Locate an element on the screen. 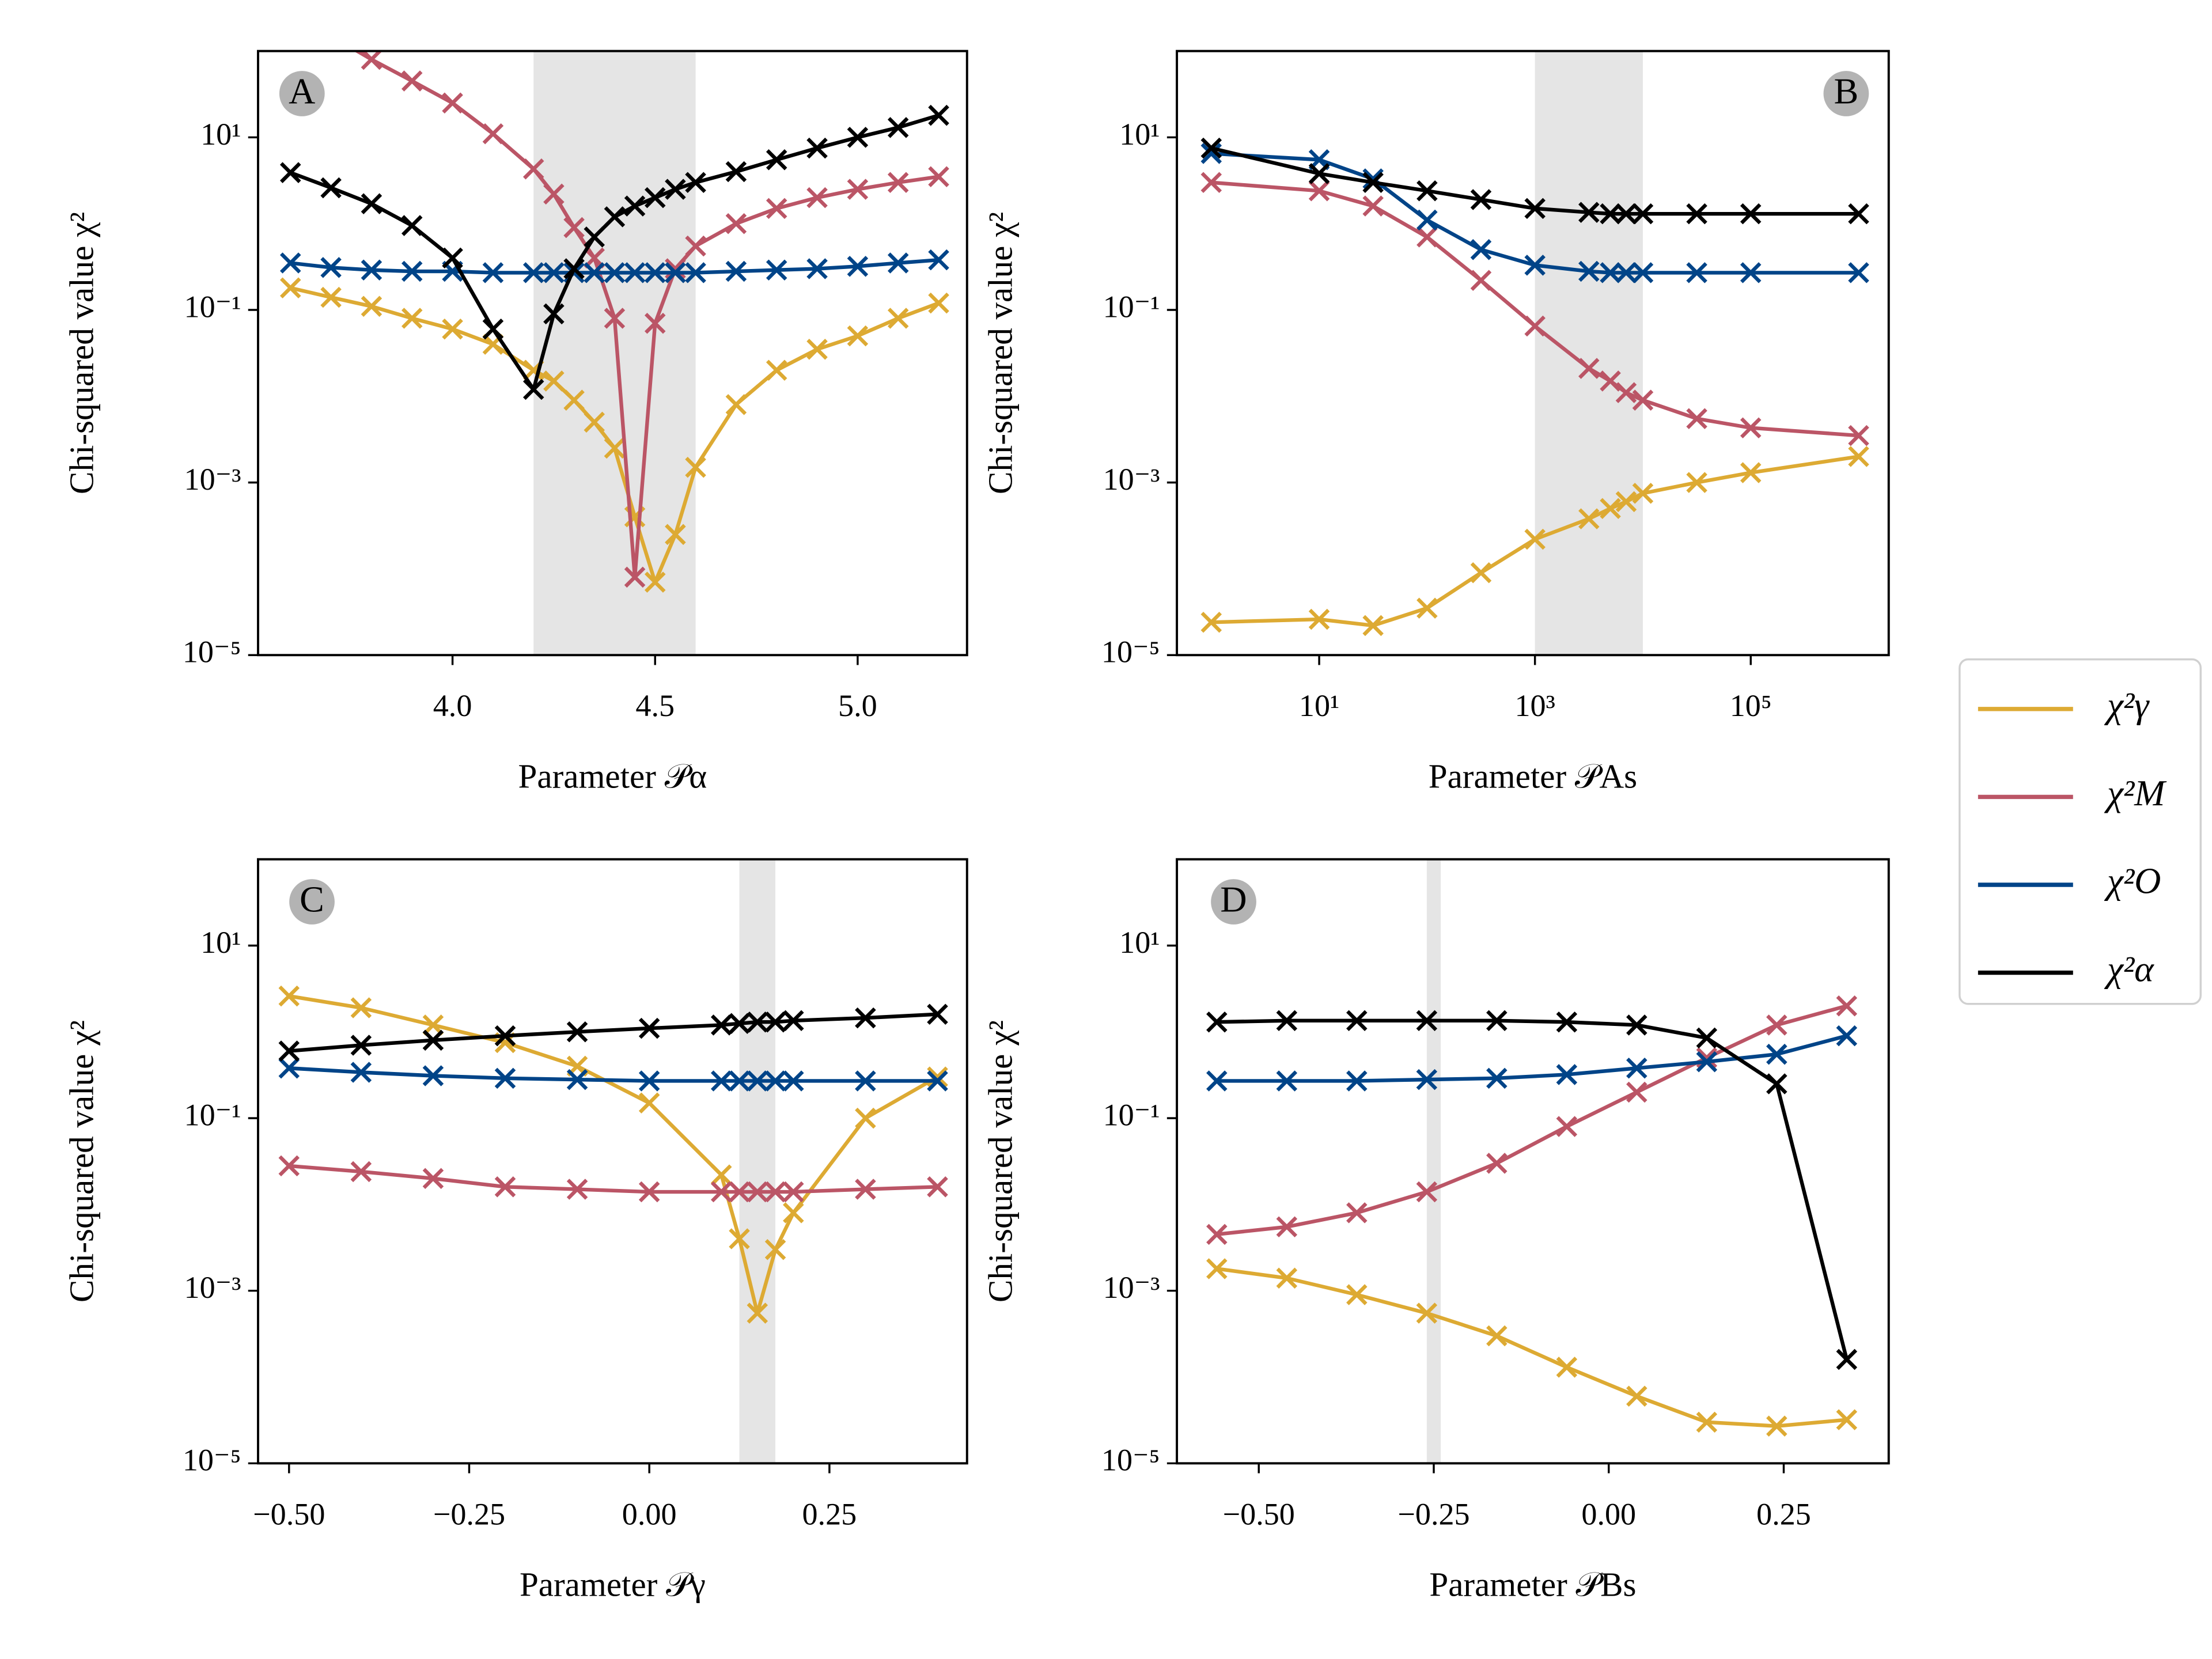 The width and height of the screenshot is (2212, 1659). plot-area is located at coordinates (1532, 1161).